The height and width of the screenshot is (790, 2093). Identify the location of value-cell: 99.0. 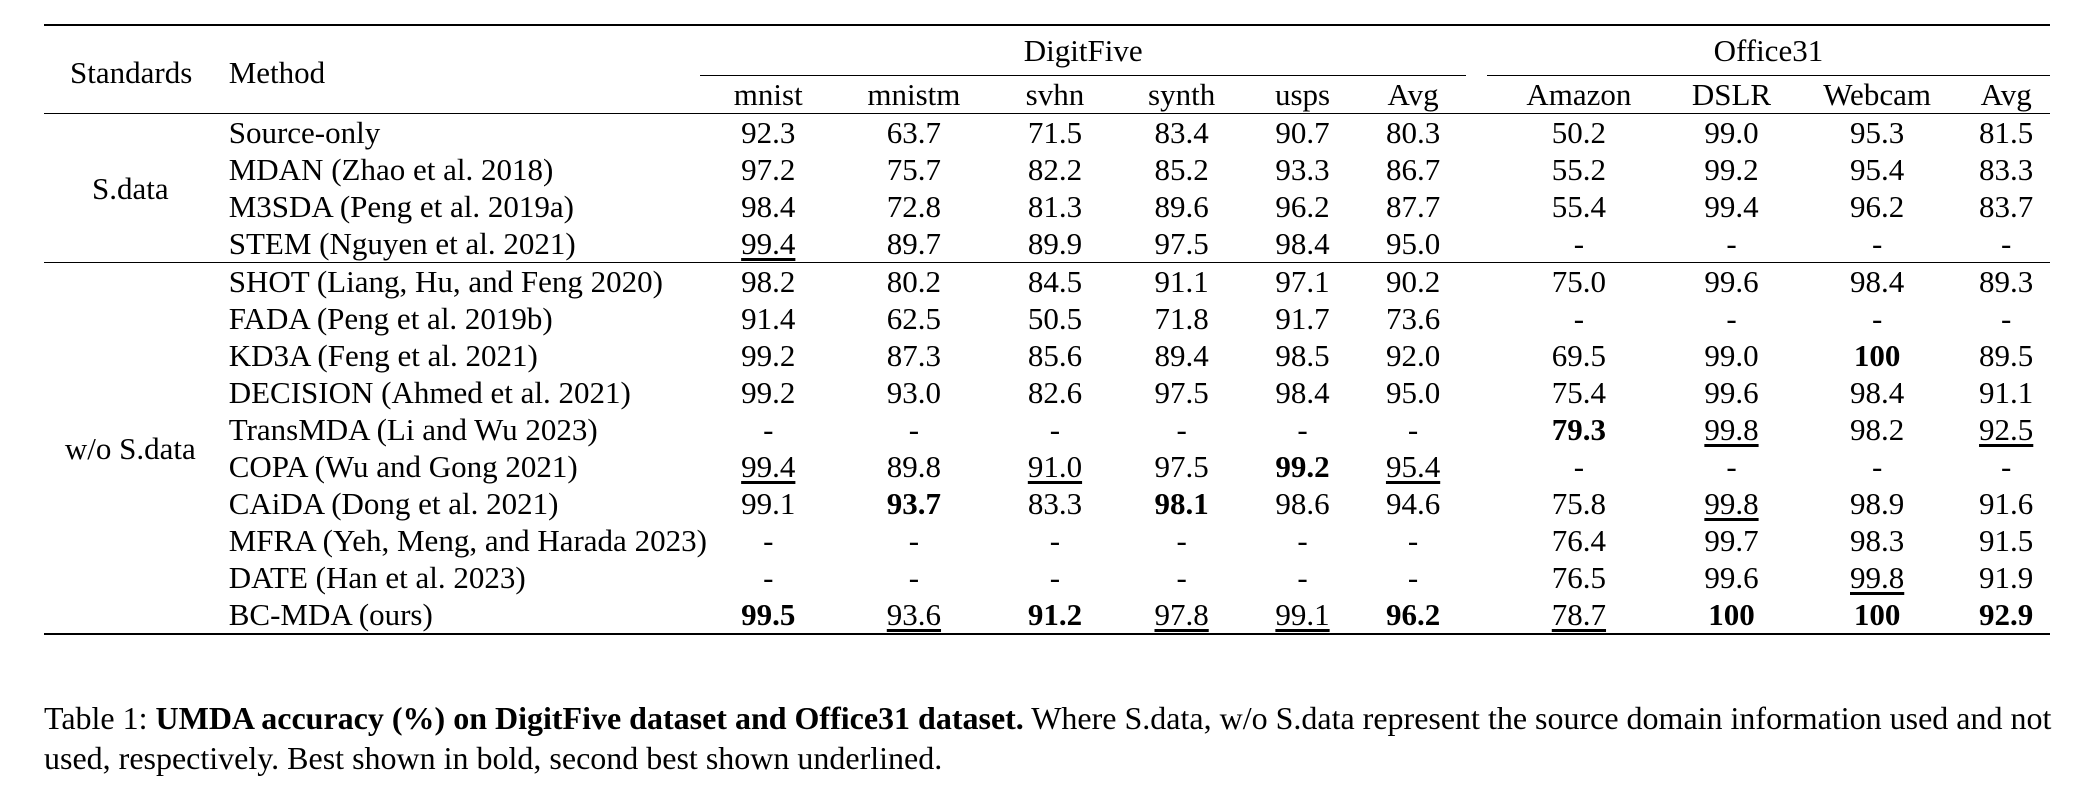
(1731, 132).